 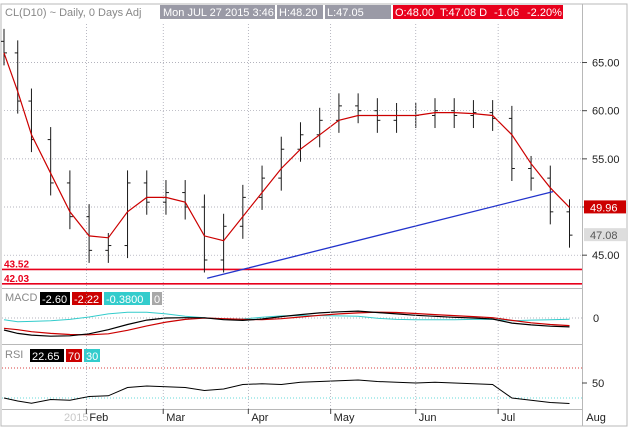 What do you see at coordinates (124, 300) in the screenshot?
I see `histogram-legend-value: -0.3800` at bounding box center [124, 300].